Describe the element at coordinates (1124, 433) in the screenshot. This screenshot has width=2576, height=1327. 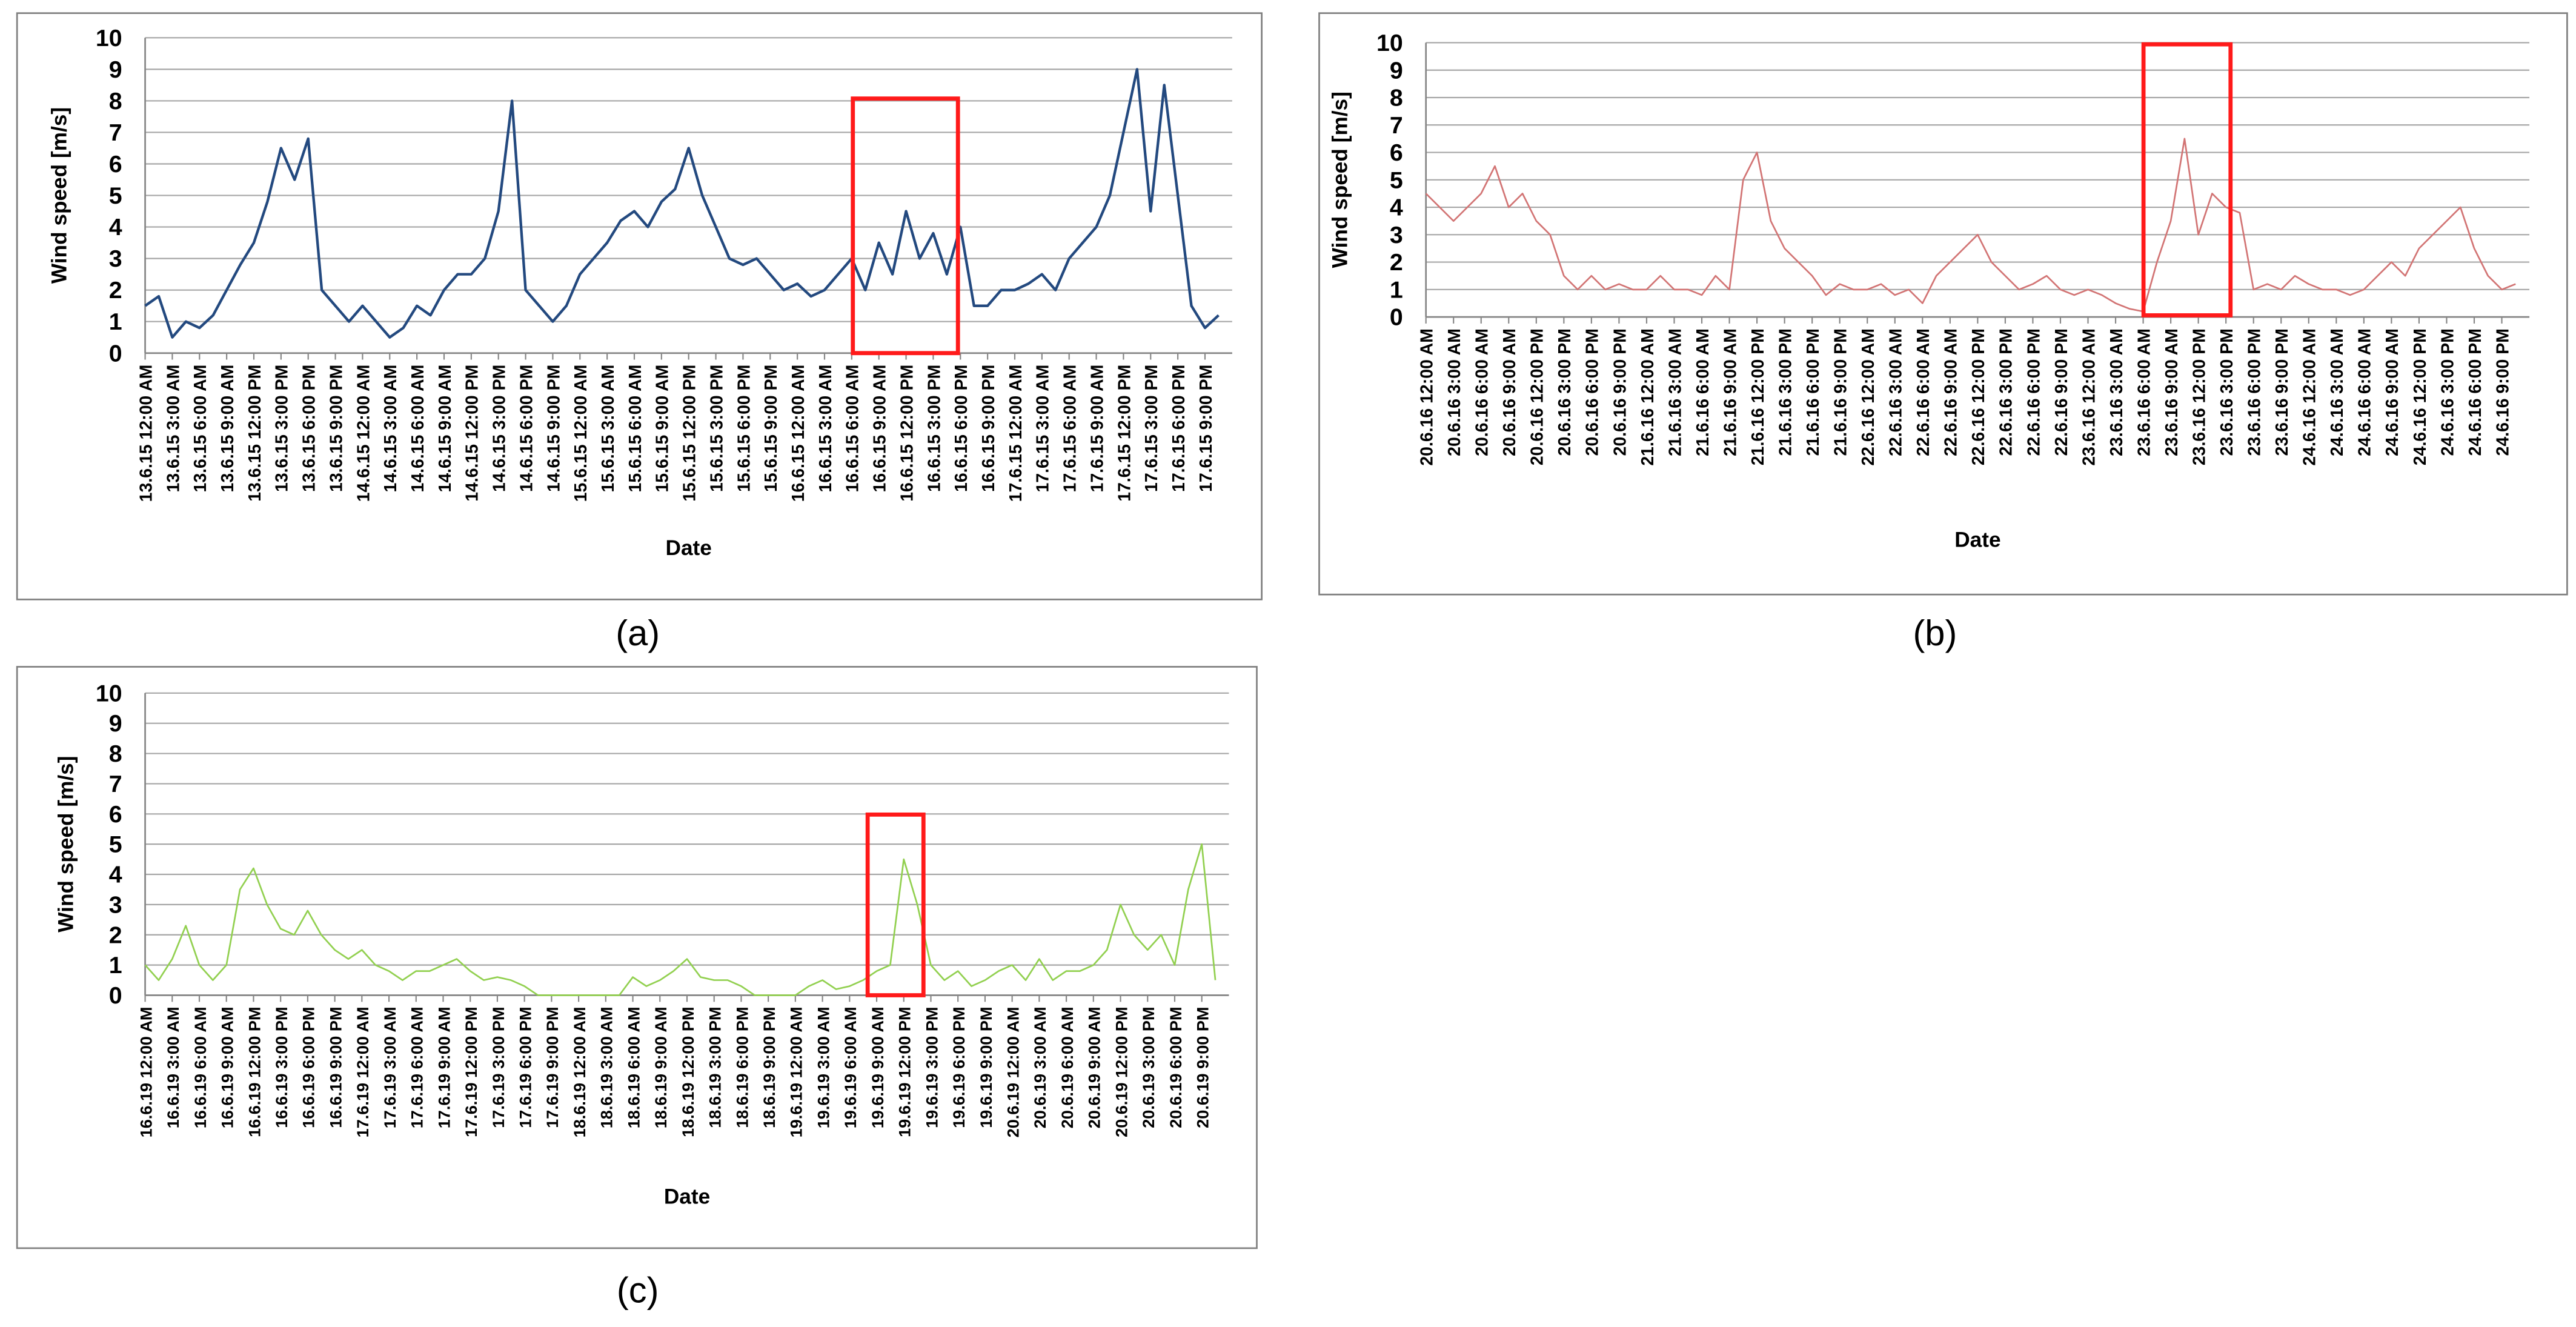
I see `x-tick-label: 17.6.15 12:00 PM` at that location.